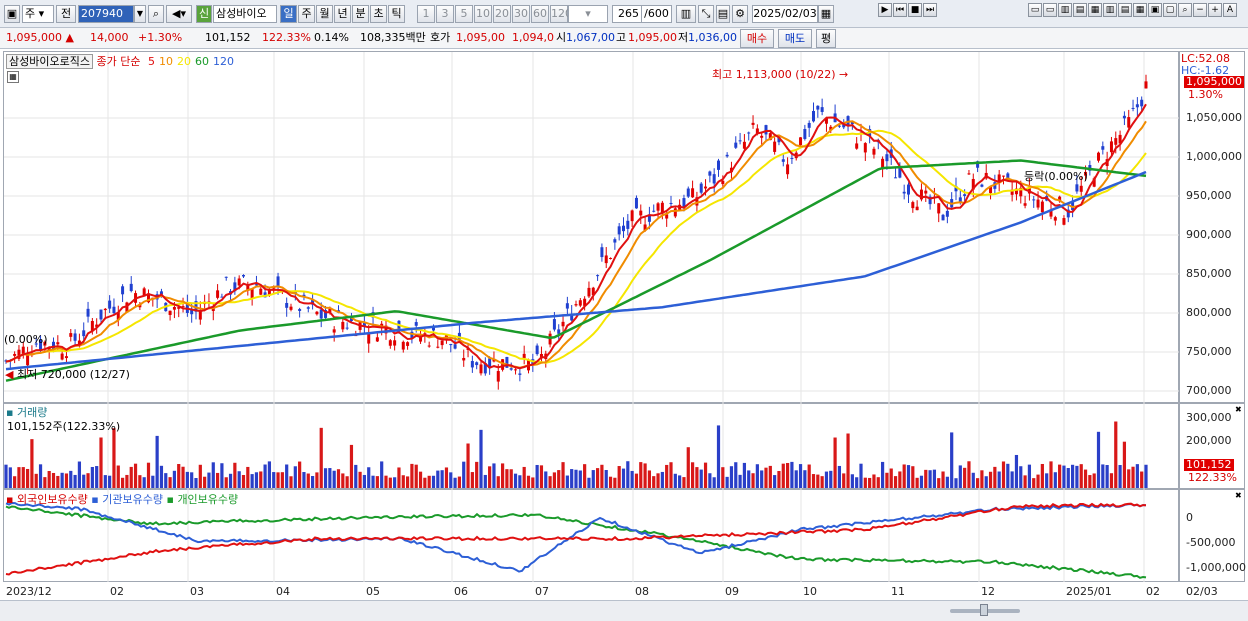 This screenshot has width=1248, height=621. Describe the element at coordinates (706, 14) in the screenshot. I see `draw-tool-icon: ⤡` at that location.